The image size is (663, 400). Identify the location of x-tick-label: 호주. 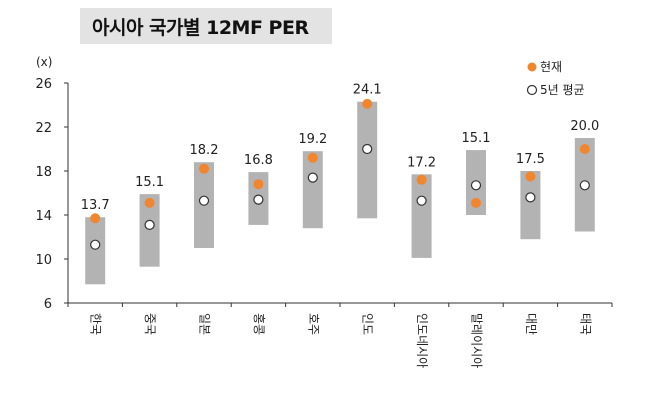
(313, 324).